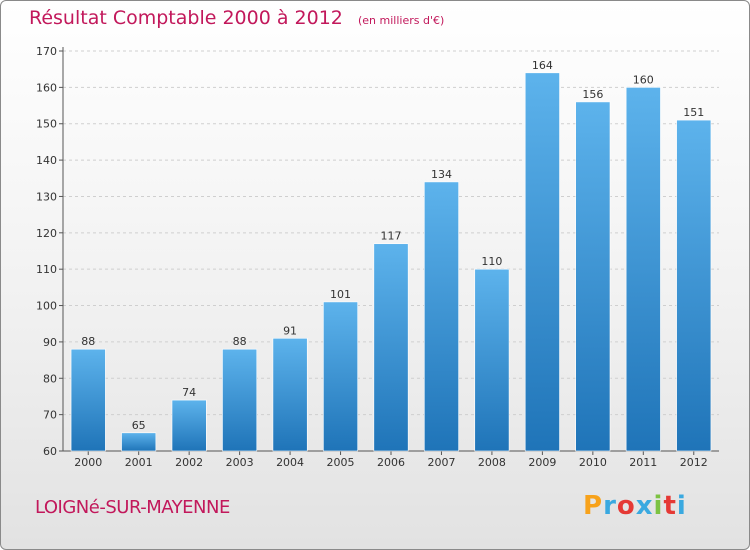  Describe the element at coordinates (46, 124) in the screenshot. I see `y-tick-label: 150` at that location.